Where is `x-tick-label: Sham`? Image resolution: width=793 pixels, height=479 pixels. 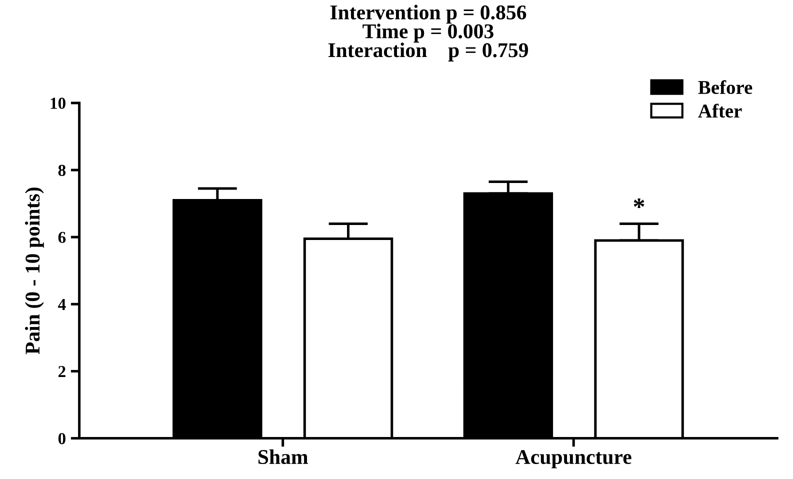 x-tick-label: Sham is located at coordinates (283, 456).